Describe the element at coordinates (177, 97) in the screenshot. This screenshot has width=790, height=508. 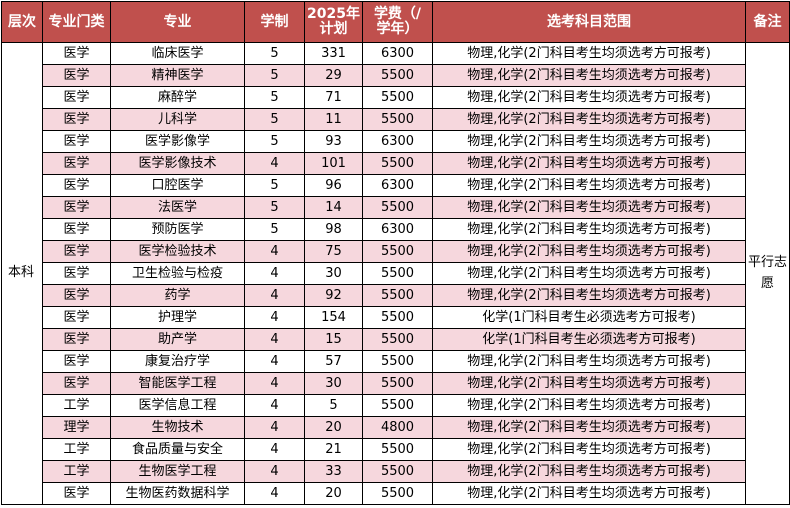
I see `major-cell: 麻醉学` at that location.